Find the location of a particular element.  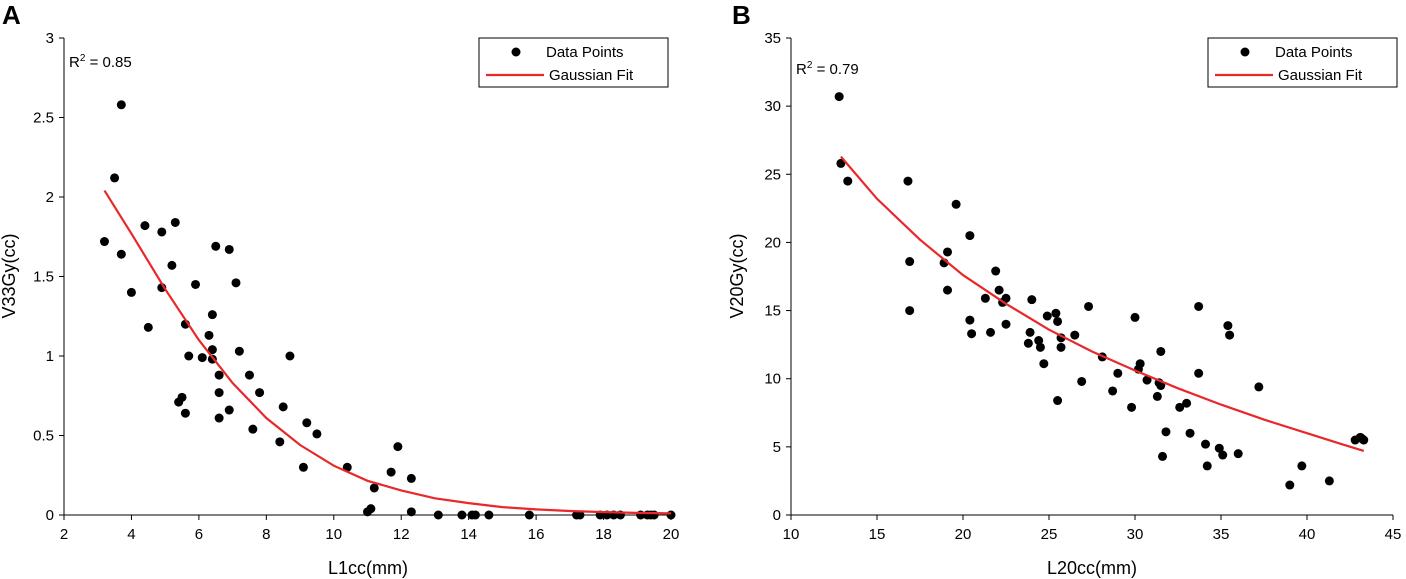

y-tick-label: 3 is located at coordinates (50, 38).